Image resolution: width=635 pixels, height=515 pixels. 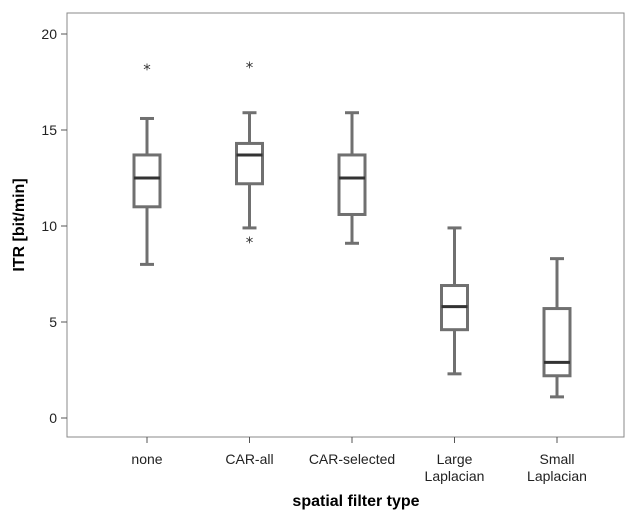 What do you see at coordinates (352, 459) in the screenshot?
I see `x-tick-label: CAR-selected` at bounding box center [352, 459].